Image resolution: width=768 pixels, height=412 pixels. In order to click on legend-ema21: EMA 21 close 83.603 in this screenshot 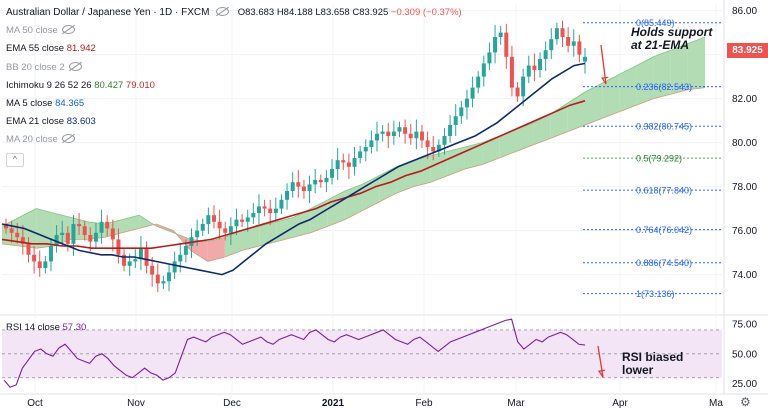, I will do `click(234, 122)`.